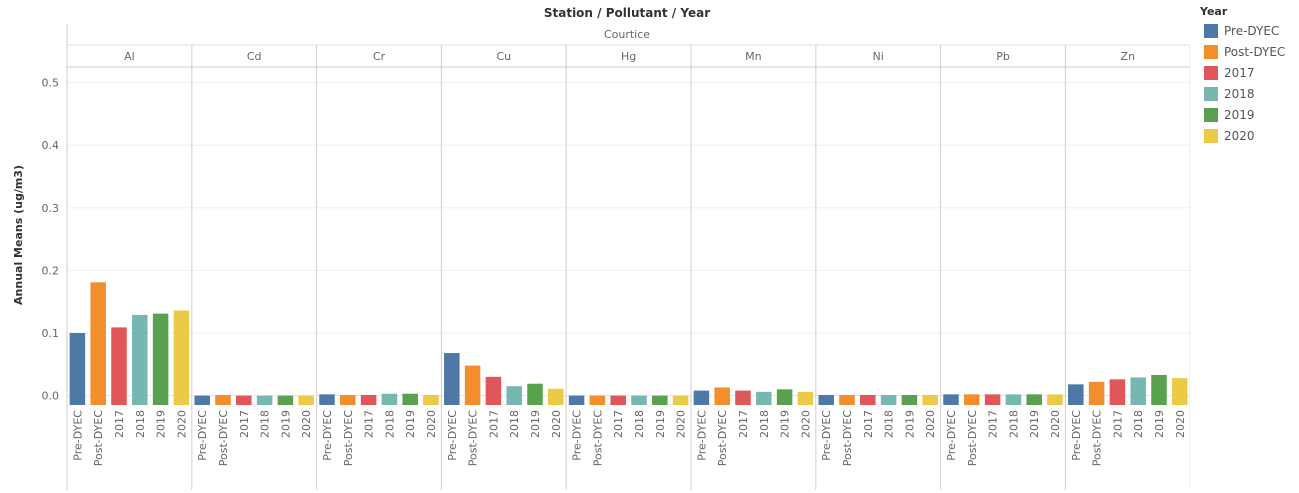 Image resolution: width=1299 pixels, height=493 pixels. I want to click on bar-zn-2017, so click(1117, 392).